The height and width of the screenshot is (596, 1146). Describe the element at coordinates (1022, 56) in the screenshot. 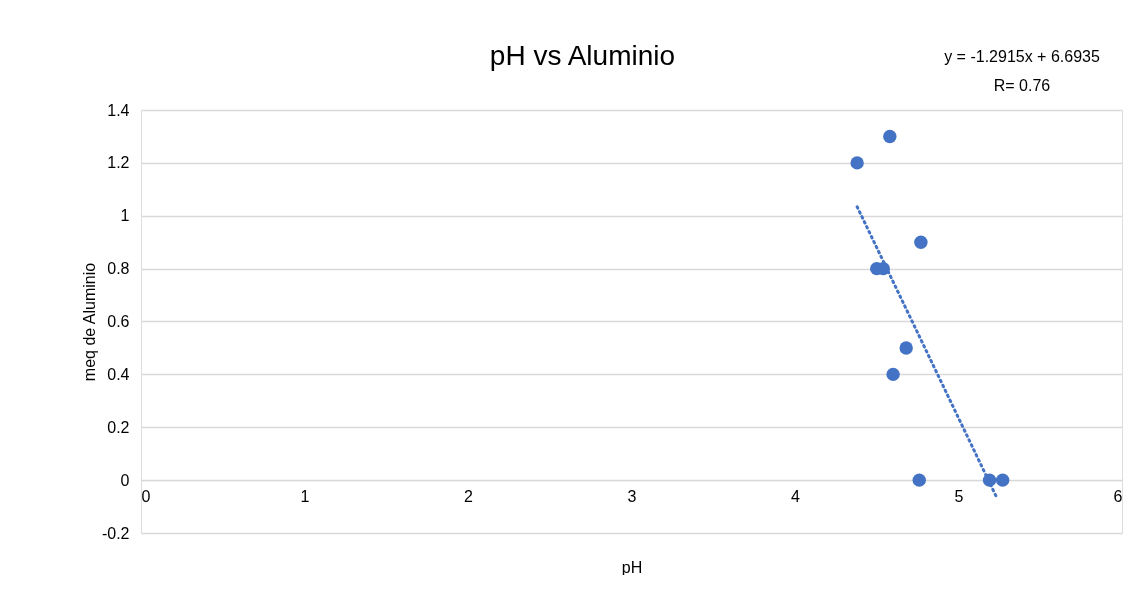

I see `text: y = -1.2915x + 6.6935` at that location.